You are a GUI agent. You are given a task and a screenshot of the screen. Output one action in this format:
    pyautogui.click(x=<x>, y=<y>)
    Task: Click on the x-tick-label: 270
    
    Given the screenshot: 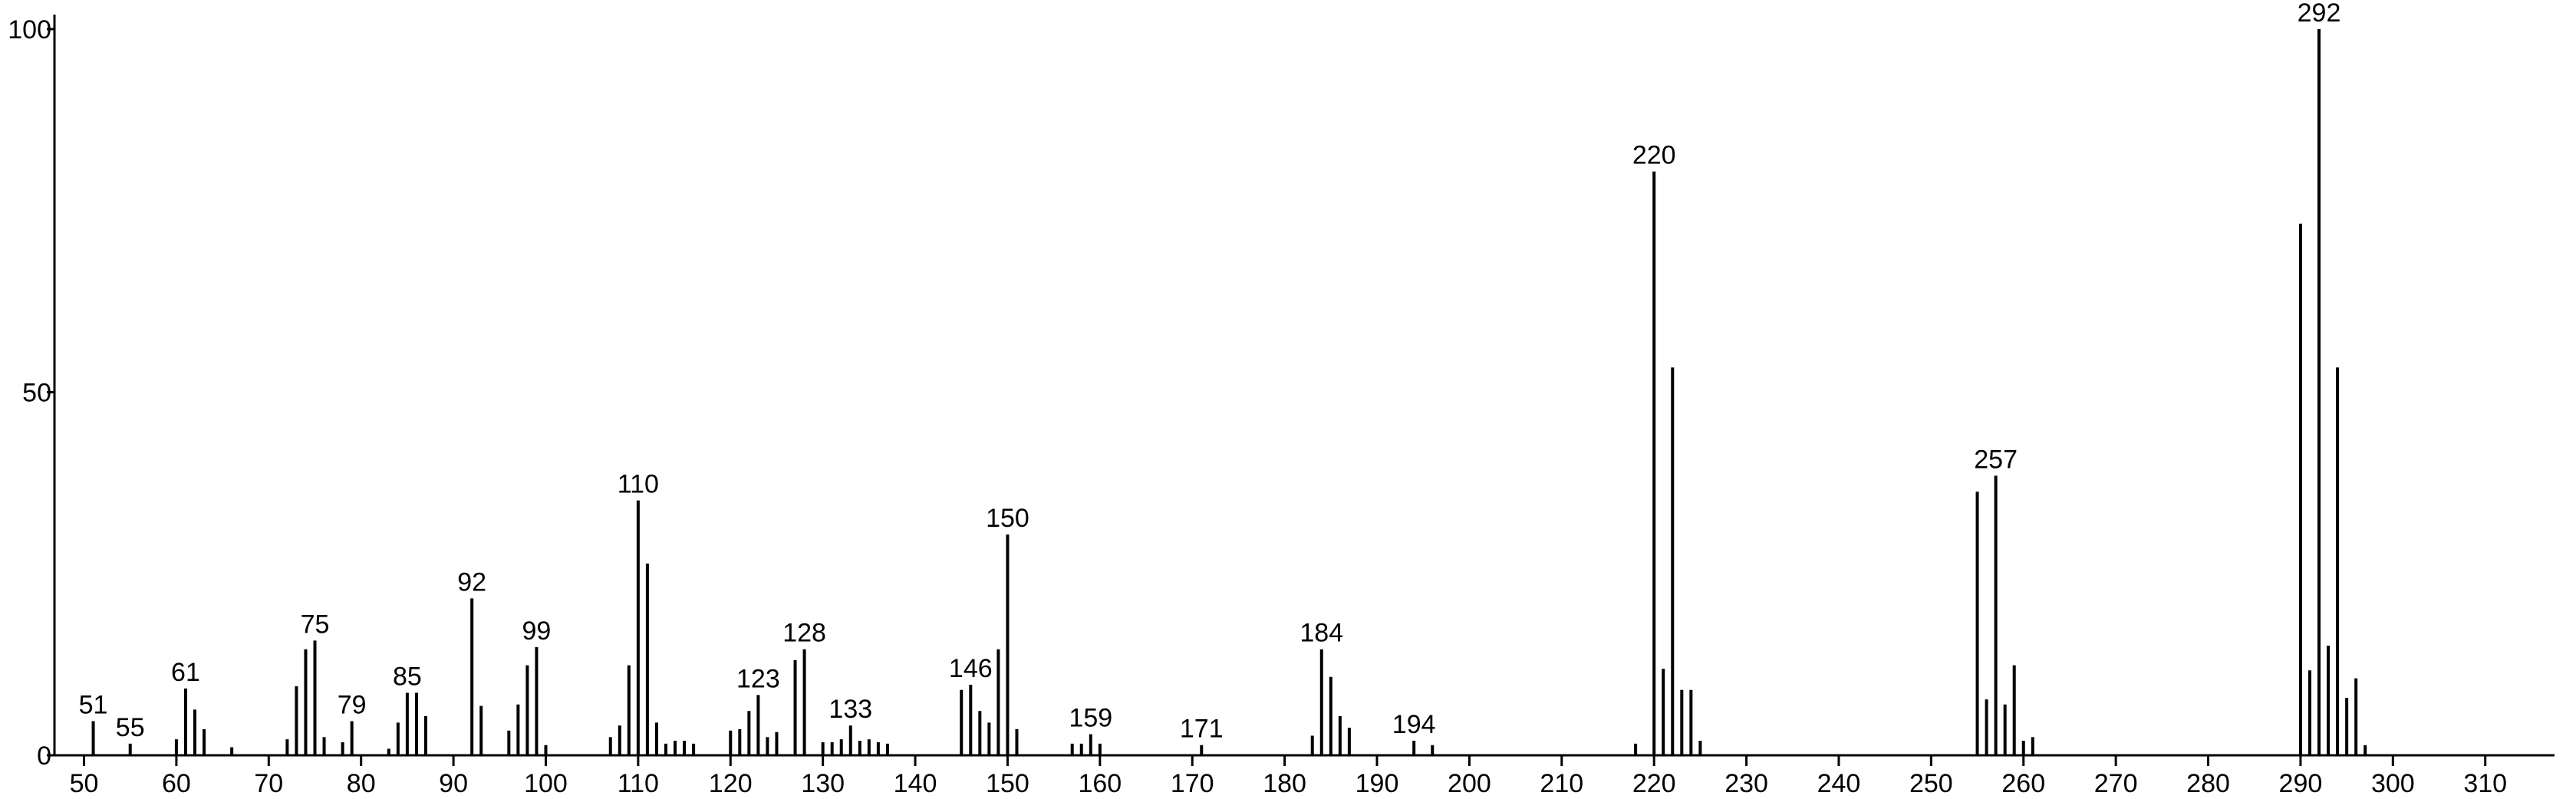 What is the action you would take?
    pyautogui.click(x=2116, y=783)
    